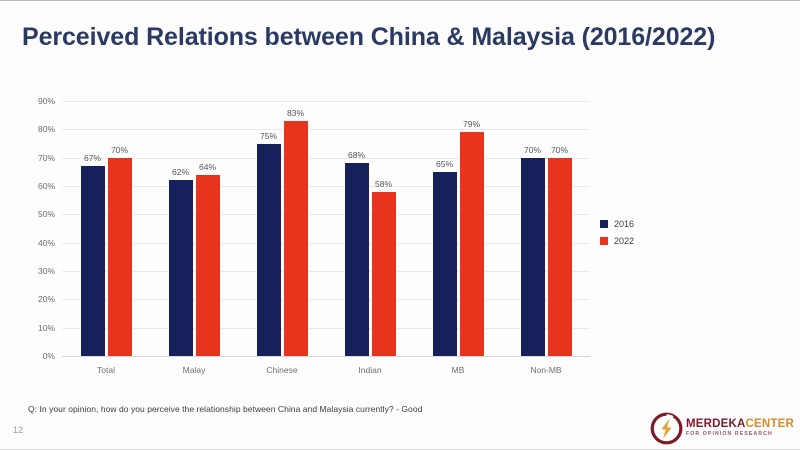 This screenshot has width=800, height=450. What do you see at coordinates (316, 356) in the screenshot?
I see `gridline: 0%` at bounding box center [316, 356].